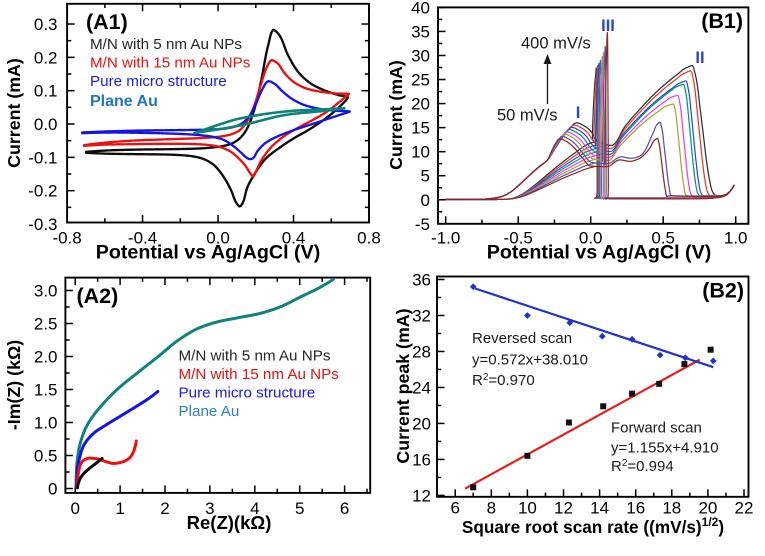  I want to click on svg-text: -0.2, so click(42, 191).